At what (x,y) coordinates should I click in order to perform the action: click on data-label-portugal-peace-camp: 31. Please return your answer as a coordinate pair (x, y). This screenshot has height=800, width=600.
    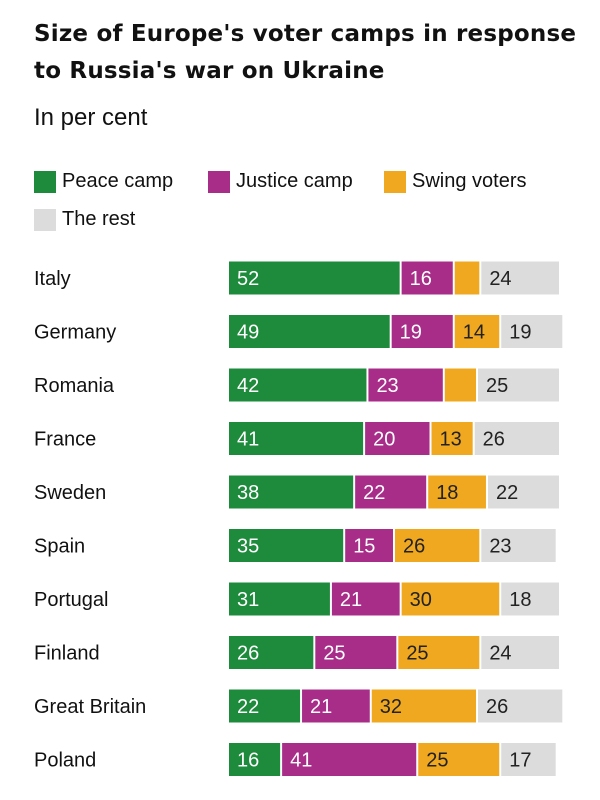
    Looking at the image, I should click on (248, 600).